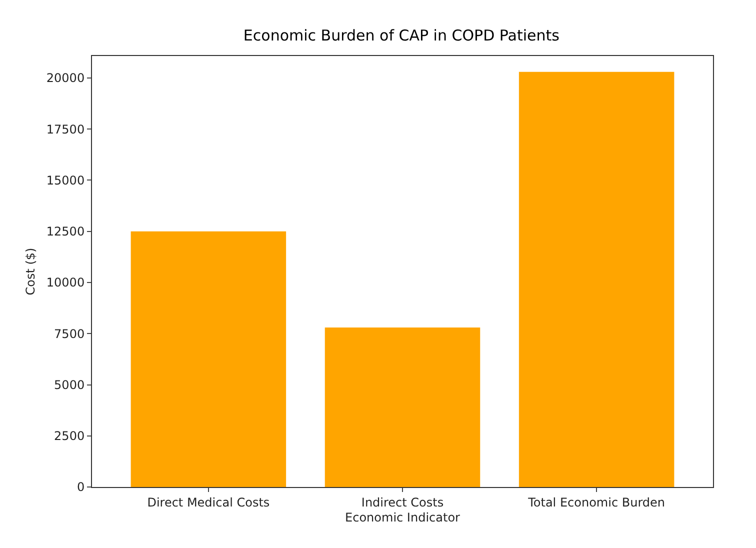 Image resolution: width=756 pixels, height=548 pixels. Describe the element at coordinates (31, 272) in the screenshot. I see `y-axis-title: Cost ($)` at that location.